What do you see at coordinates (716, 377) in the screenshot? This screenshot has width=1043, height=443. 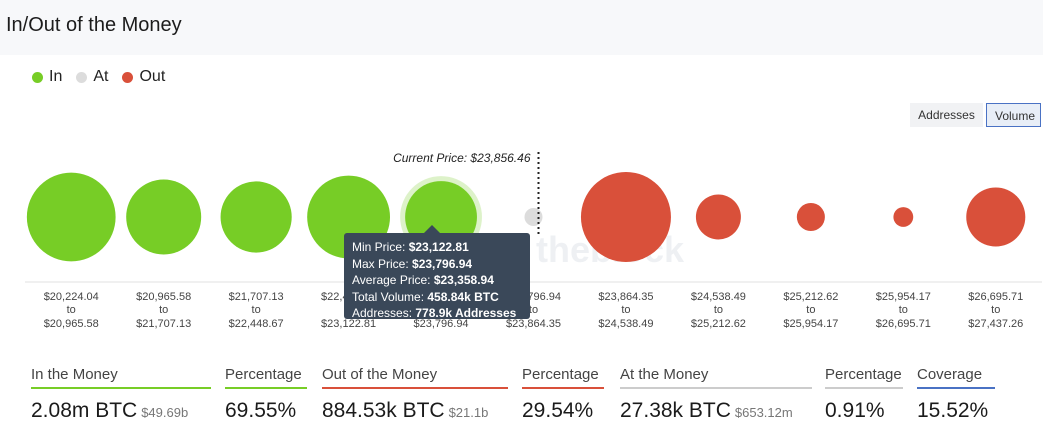 I see `stat-label: At the Money` at bounding box center [716, 377].